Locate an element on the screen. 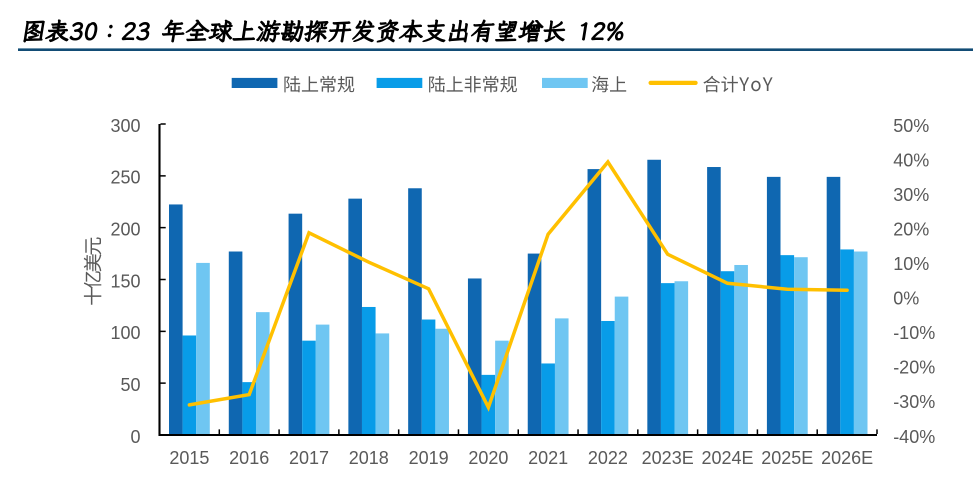 Image resolution: width=973 pixels, height=481 pixels. svg-text: 0 is located at coordinates (135, 437).